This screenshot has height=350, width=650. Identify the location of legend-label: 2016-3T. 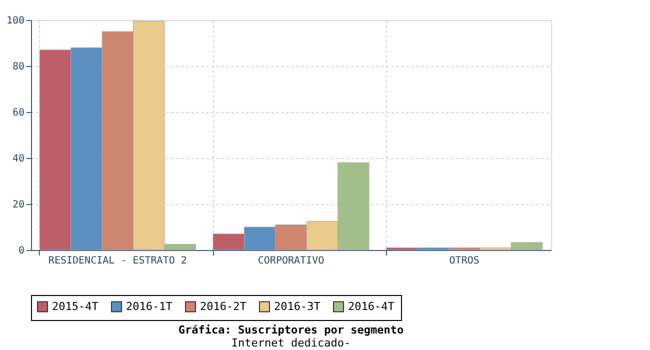
(297, 306).